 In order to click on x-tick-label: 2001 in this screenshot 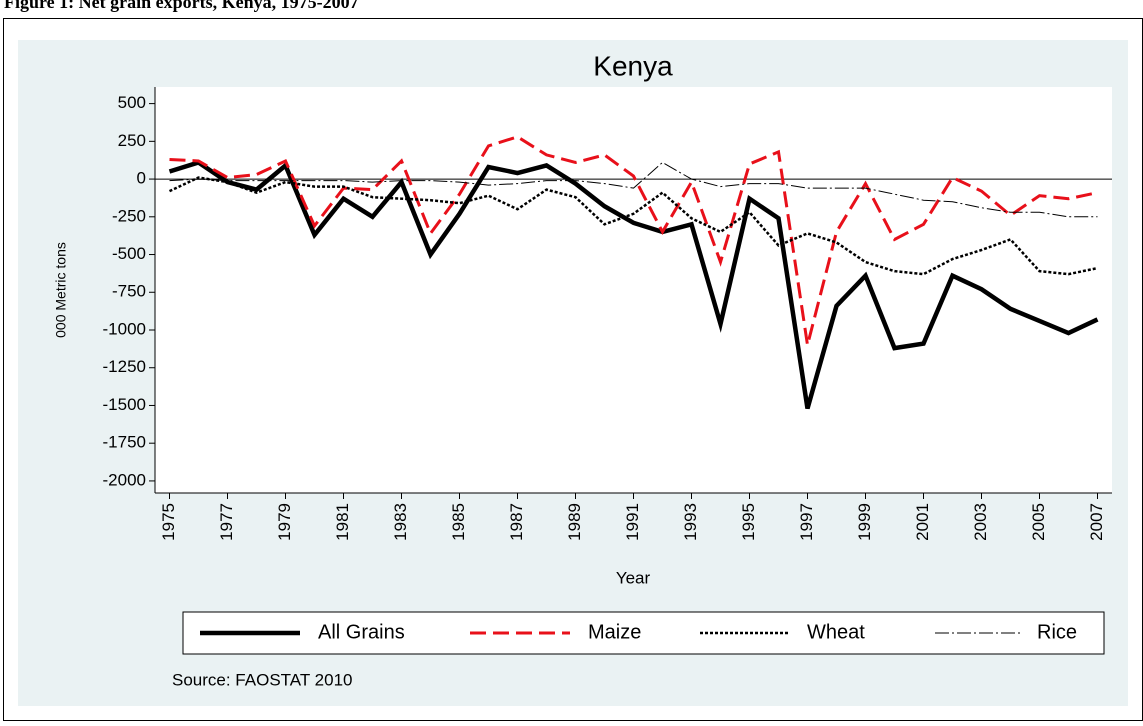, I will do `click(922, 522)`.